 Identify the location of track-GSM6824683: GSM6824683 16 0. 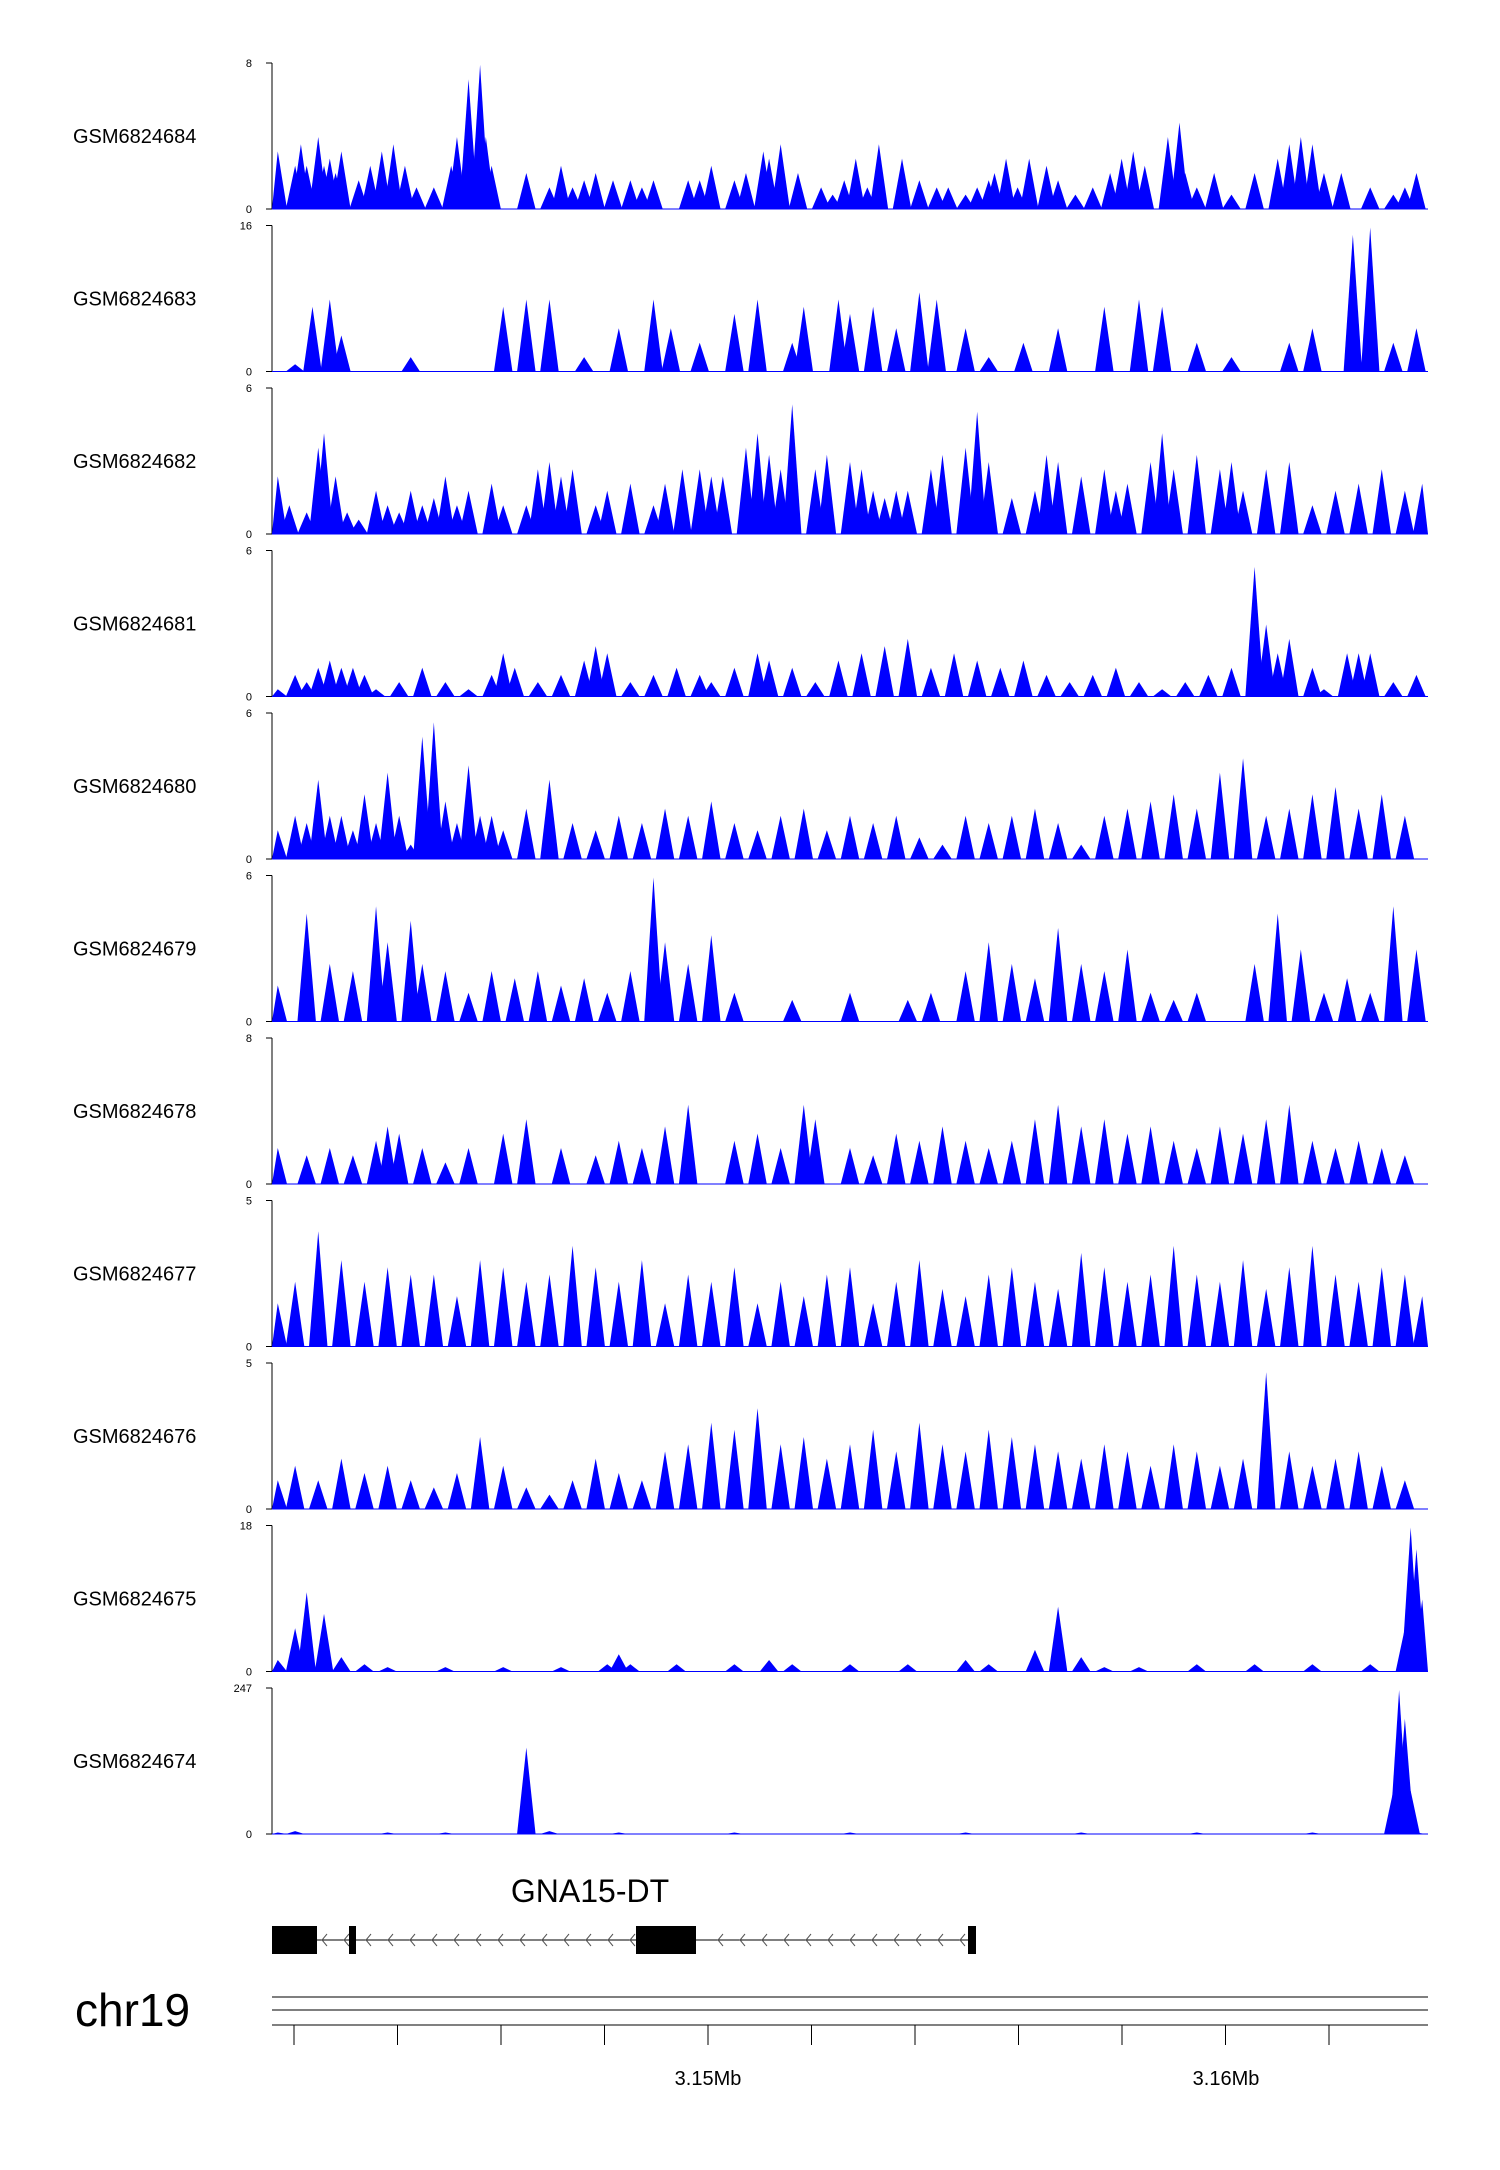
(750, 300).